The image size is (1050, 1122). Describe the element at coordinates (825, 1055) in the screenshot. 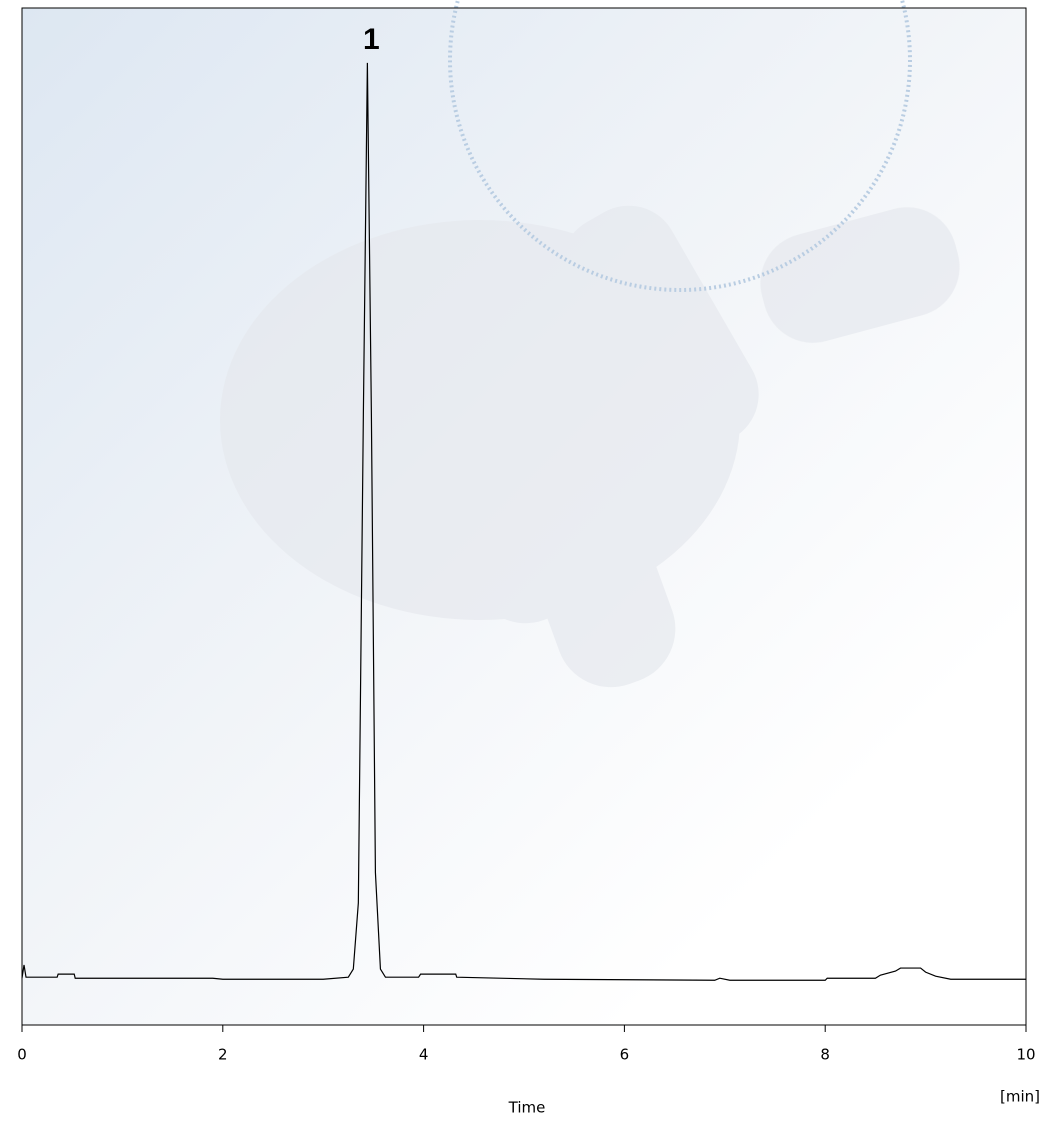

I see `x-tick-label: 8` at that location.